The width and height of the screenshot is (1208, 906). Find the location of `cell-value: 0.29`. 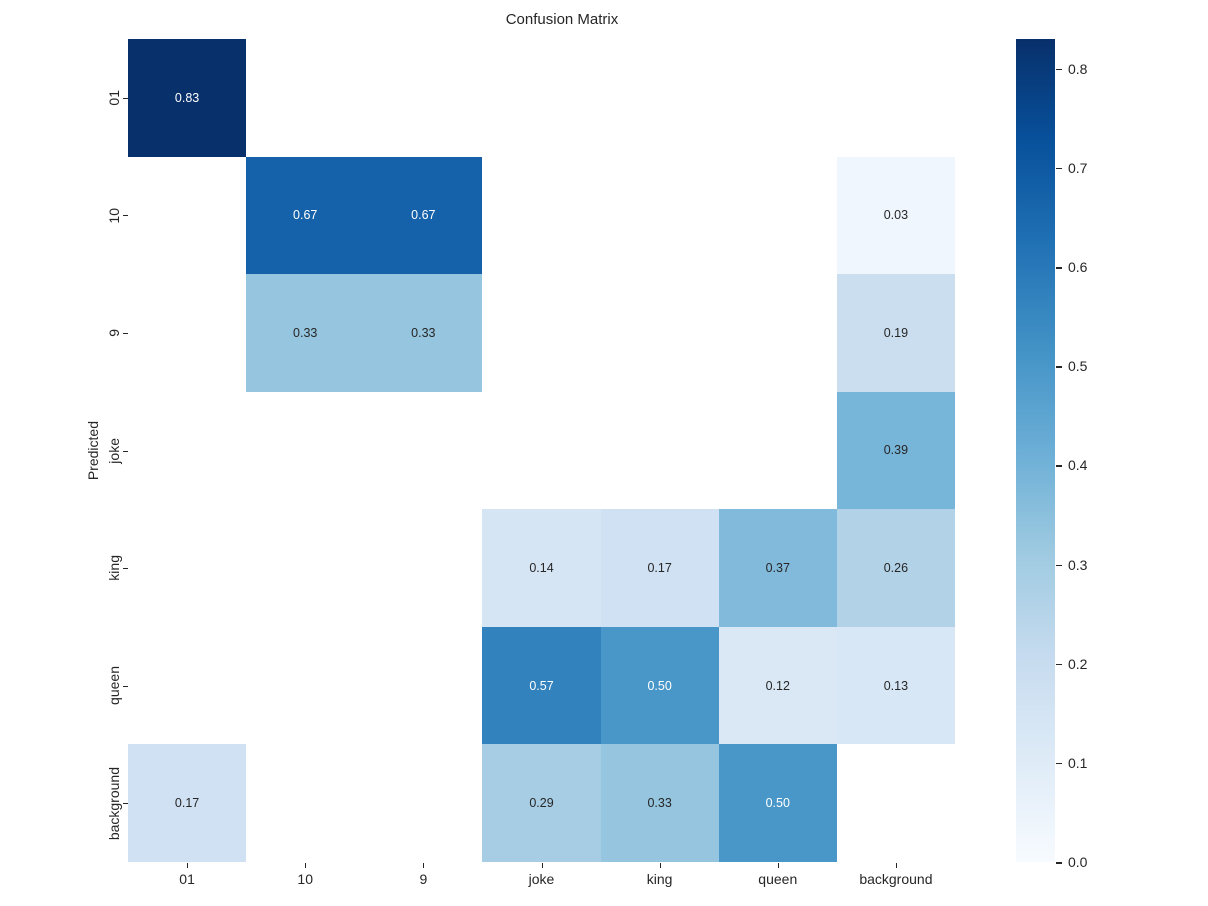

cell-value: 0.29 is located at coordinates (541, 803).